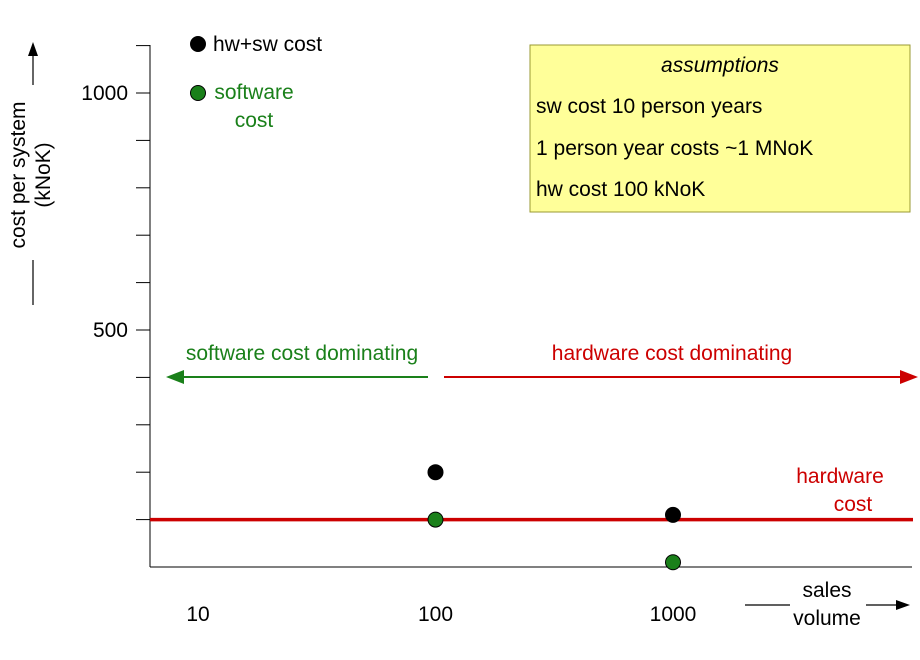 Image resolution: width=920 pixels, height=660 pixels. What do you see at coordinates (197, 614) in the screenshot?
I see `x-tick-label: 10` at bounding box center [197, 614].